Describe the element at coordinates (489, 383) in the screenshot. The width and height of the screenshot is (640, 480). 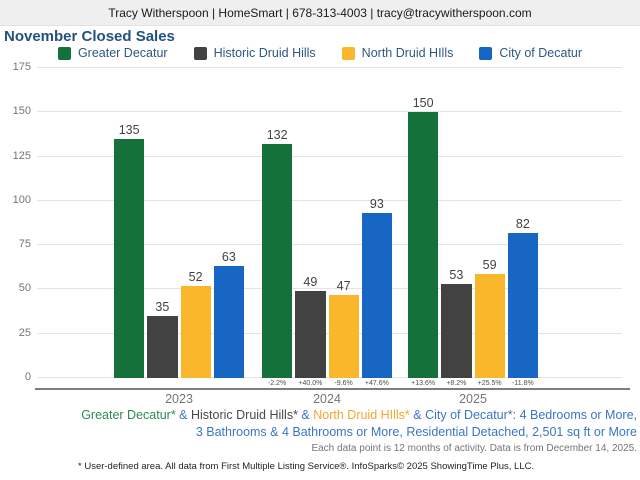
I see `pct-change-label: +25.5%` at that location.